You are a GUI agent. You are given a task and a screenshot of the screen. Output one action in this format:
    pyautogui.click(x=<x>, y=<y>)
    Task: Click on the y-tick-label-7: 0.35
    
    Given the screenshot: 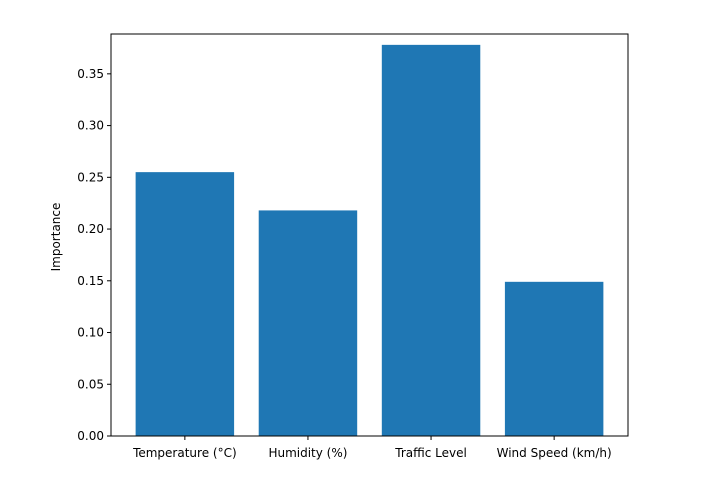 What is the action you would take?
    pyautogui.click(x=90, y=74)
    